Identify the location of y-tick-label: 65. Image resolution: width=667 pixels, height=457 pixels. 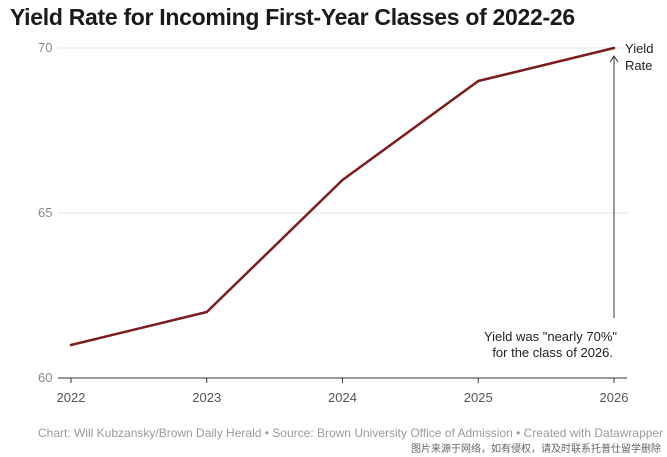
(45, 212).